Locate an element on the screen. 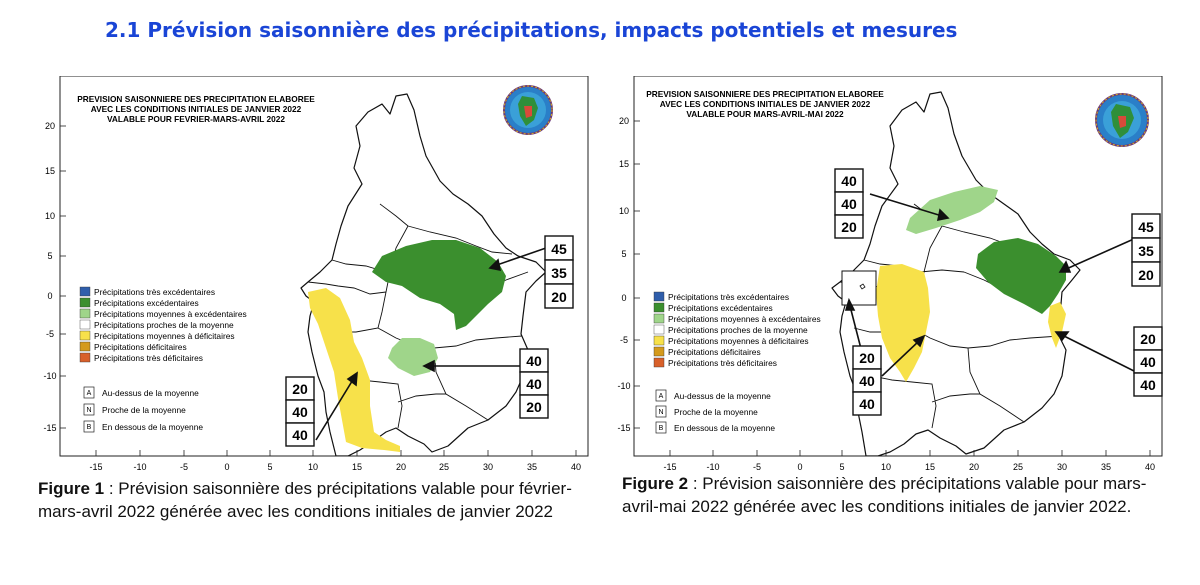 This screenshot has width=1200, height=585. key-letter: A is located at coordinates (89, 393).